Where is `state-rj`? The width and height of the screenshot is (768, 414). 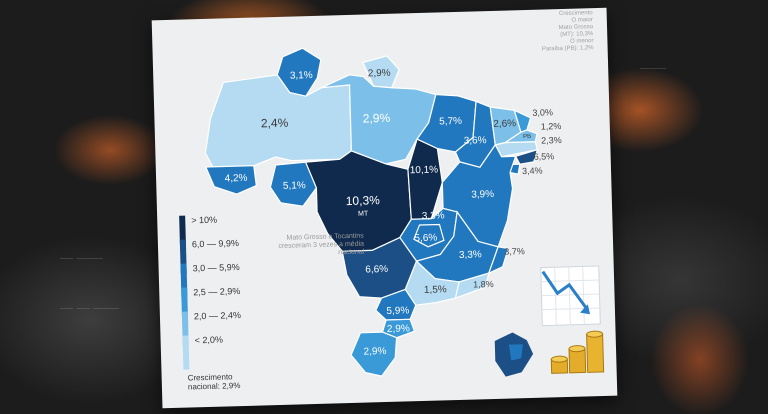
state-rj is located at coordinates (472, 285).